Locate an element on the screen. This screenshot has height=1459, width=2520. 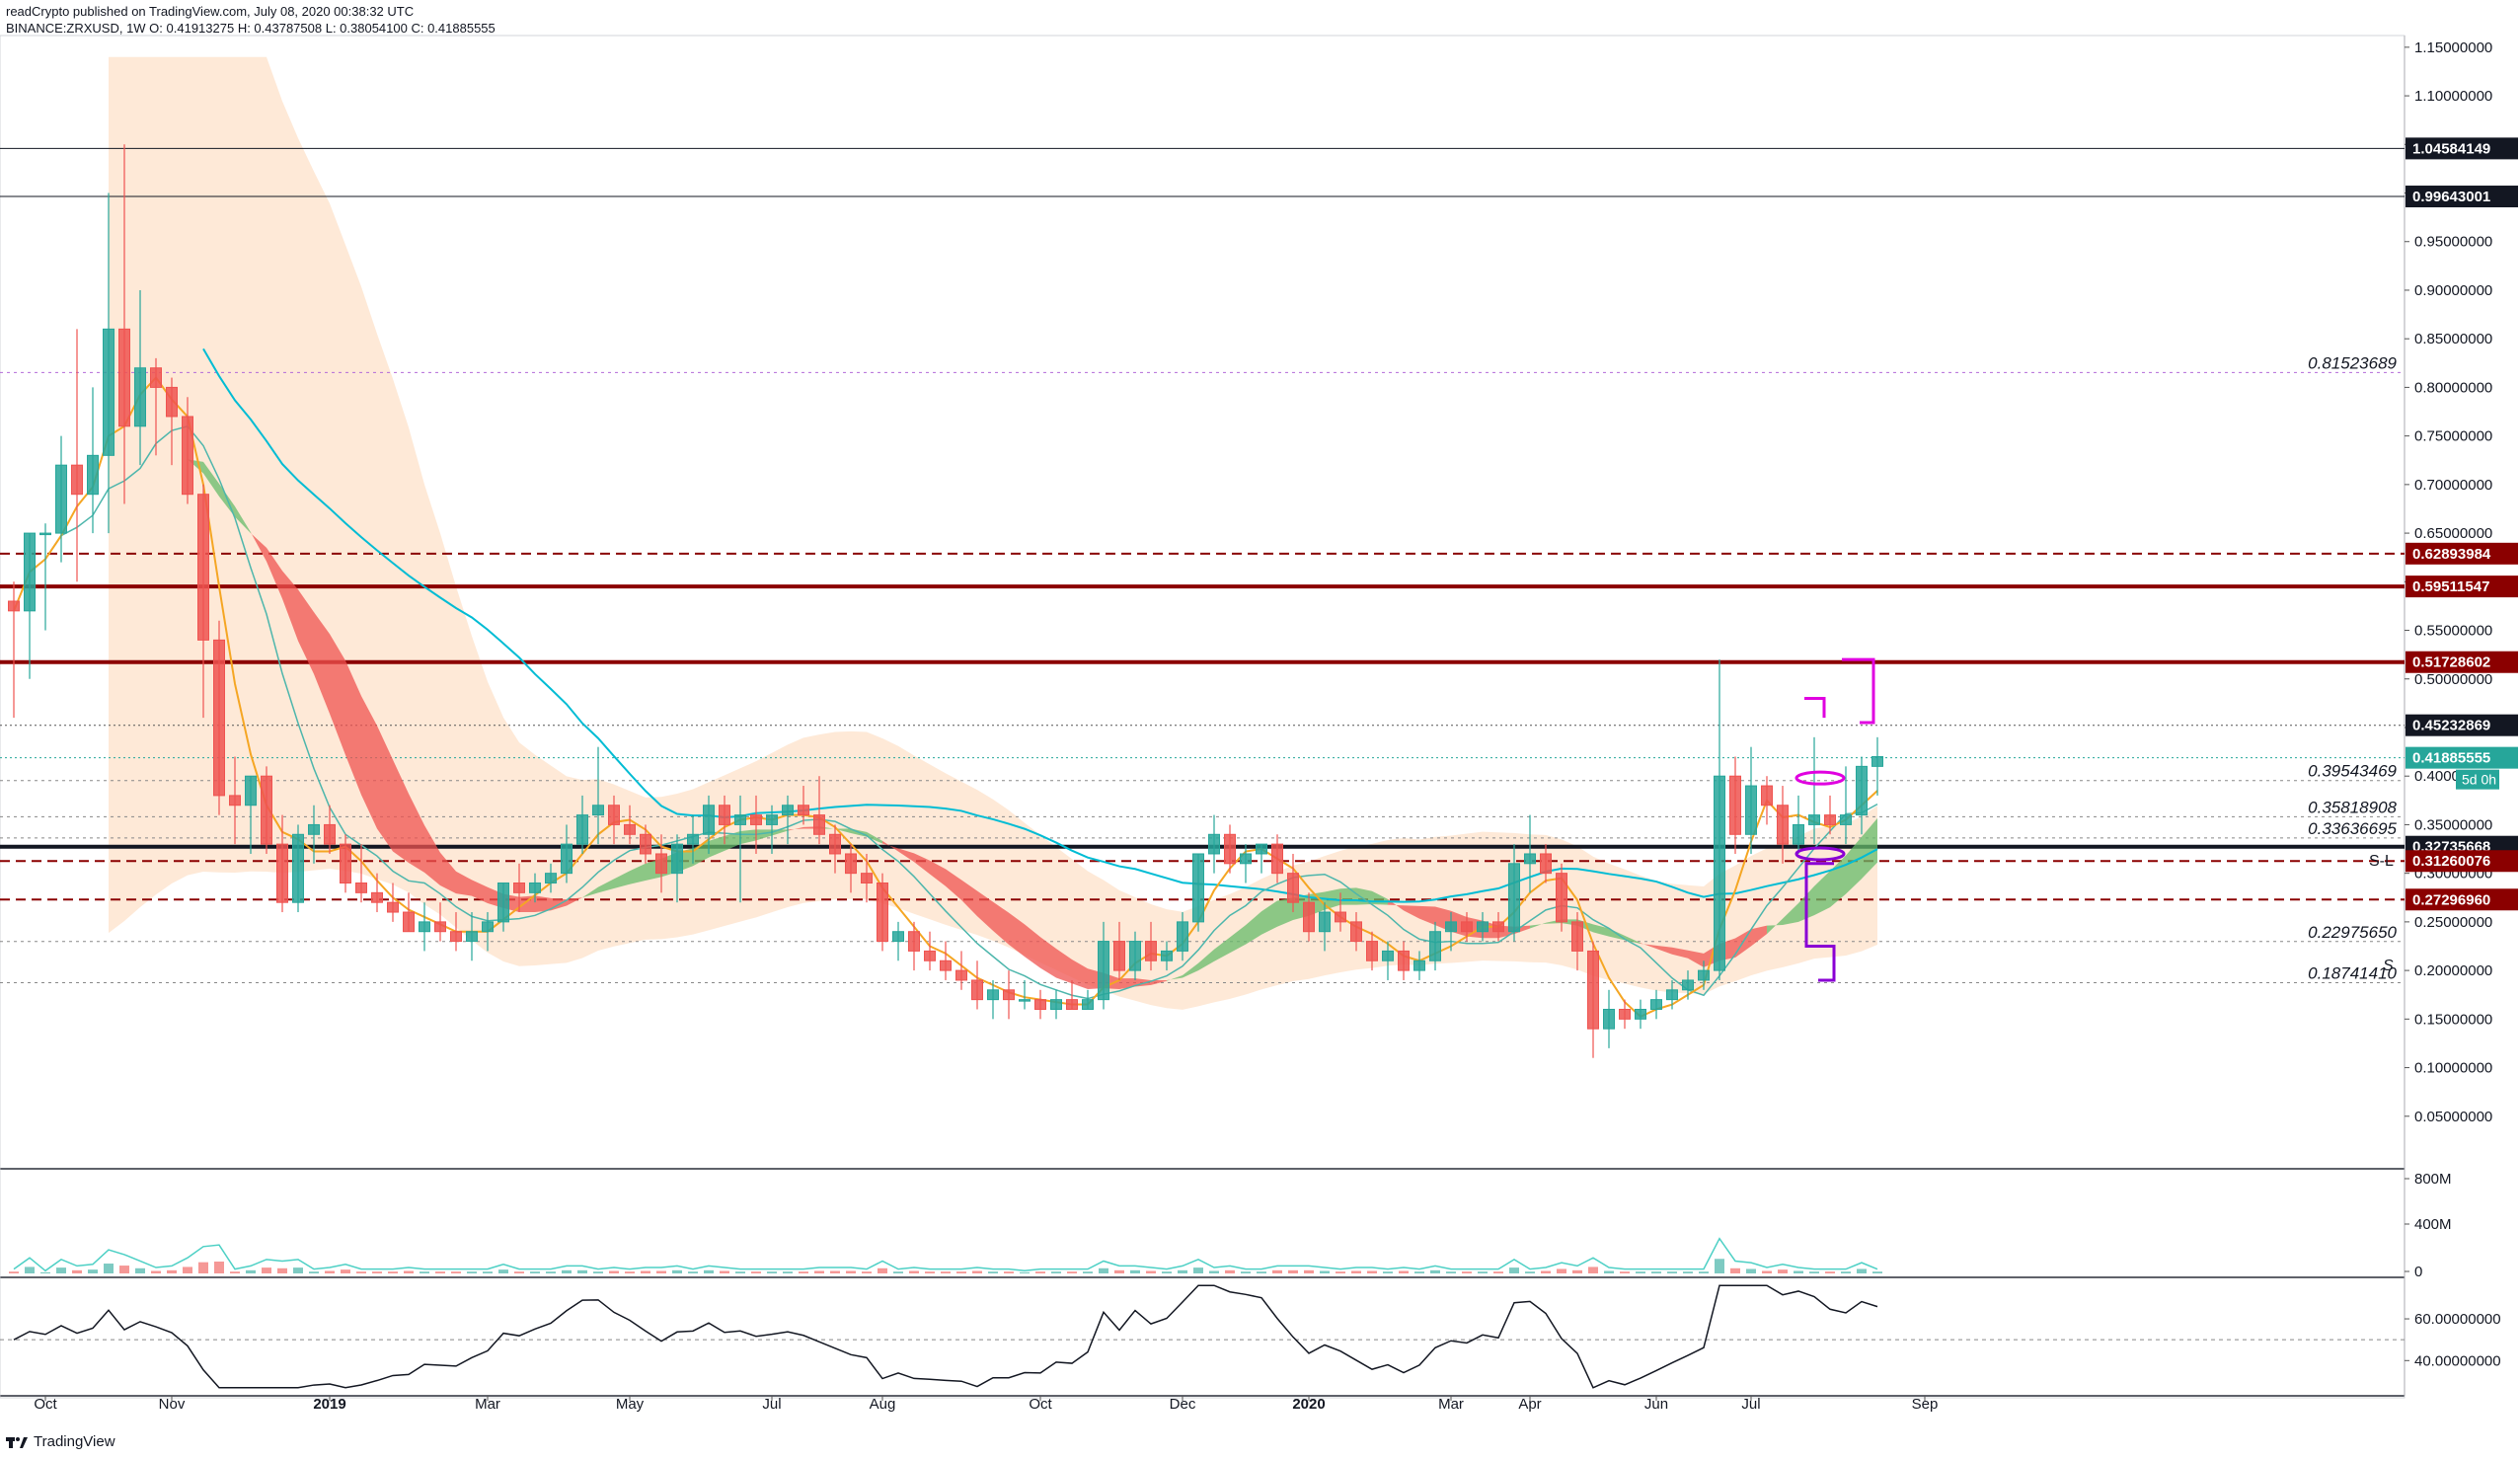
fib-label: 0.33636695 is located at coordinates (2352, 828).